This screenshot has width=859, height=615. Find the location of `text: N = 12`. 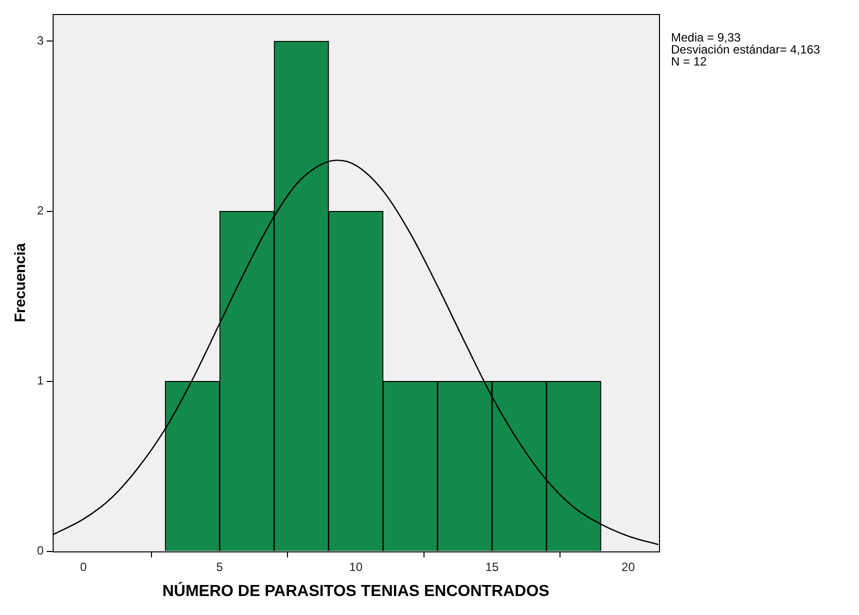

text: N = 12 is located at coordinates (689, 61).